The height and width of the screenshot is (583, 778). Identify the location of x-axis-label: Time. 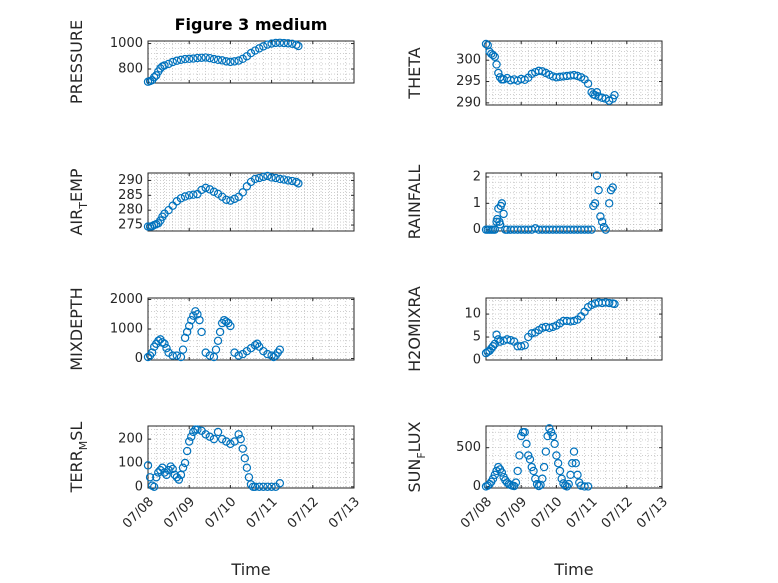
(250, 569).